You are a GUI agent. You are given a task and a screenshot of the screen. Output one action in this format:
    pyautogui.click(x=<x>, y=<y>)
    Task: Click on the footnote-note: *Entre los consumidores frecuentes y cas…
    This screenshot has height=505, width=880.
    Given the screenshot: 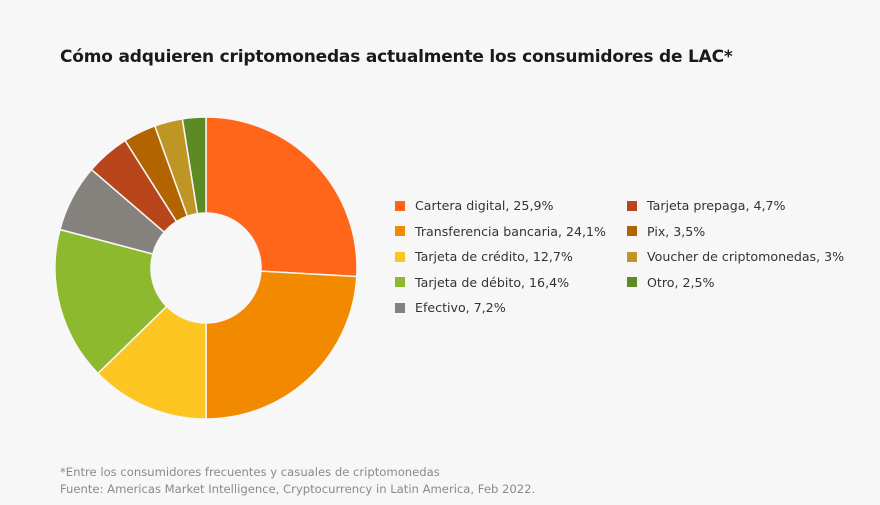 What is the action you would take?
    pyautogui.click(x=250, y=472)
    